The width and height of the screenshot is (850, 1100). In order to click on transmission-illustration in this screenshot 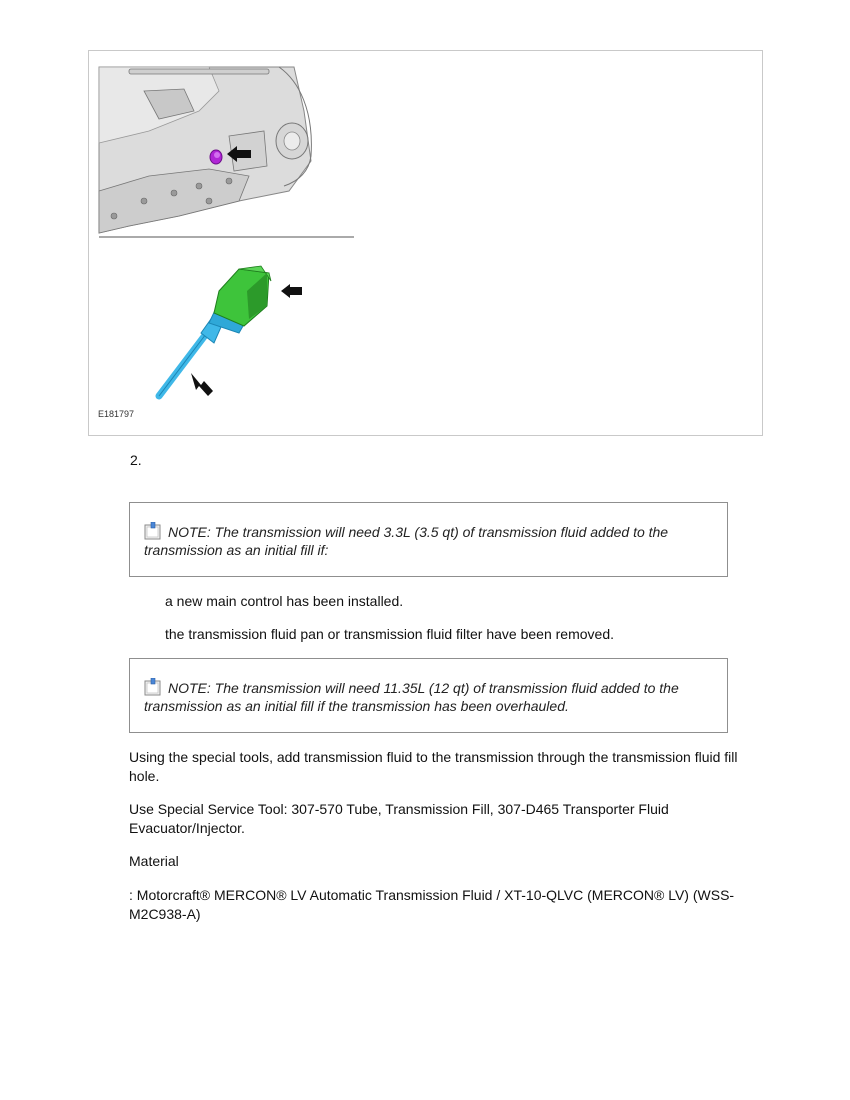, I will do `click(226, 233)`.